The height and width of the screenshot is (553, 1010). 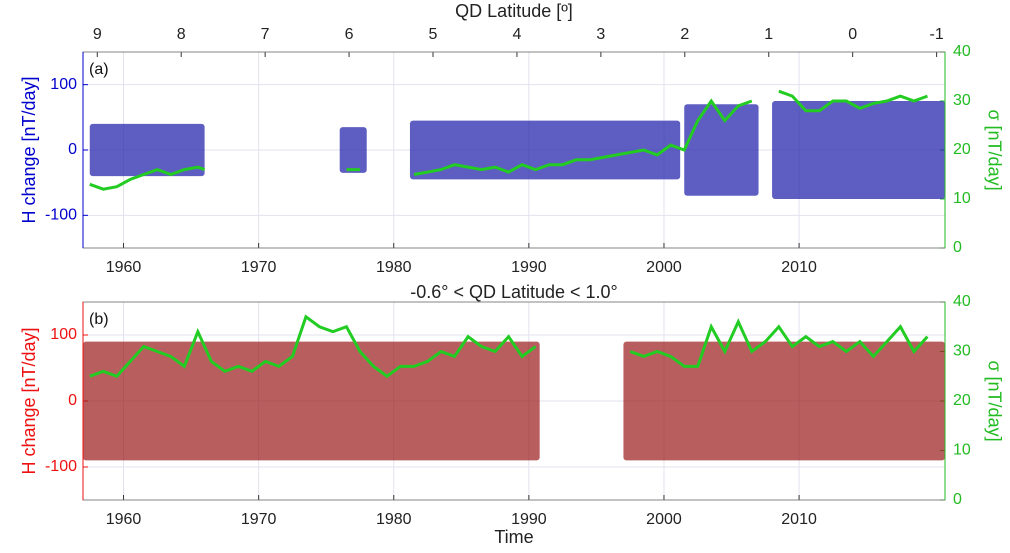 I want to click on x2-tick-label: 1, so click(x=768, y=34).